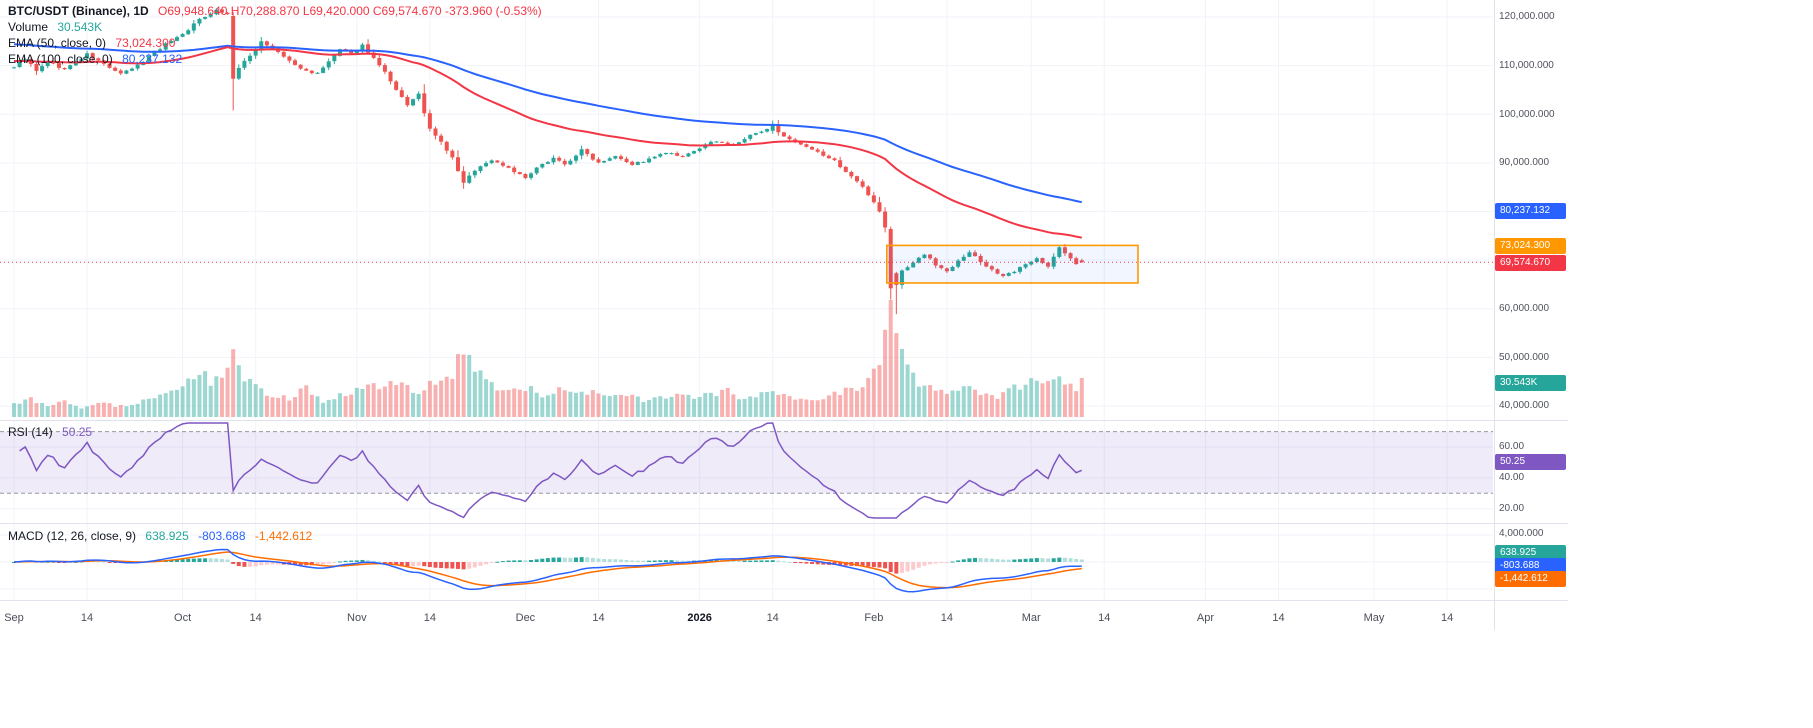  Describe the element at coordinates (1530, 383) in the screenshot. I see `volume-axis-badge: 30.543K` at that location.